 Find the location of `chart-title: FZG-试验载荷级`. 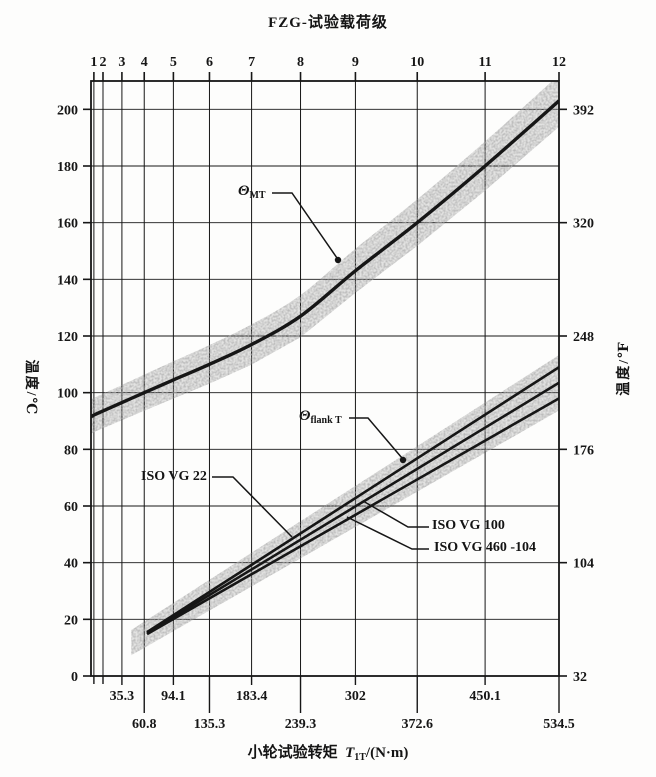

chart-title: FZG-试验载荷级 is located at coordinates (328, 23).